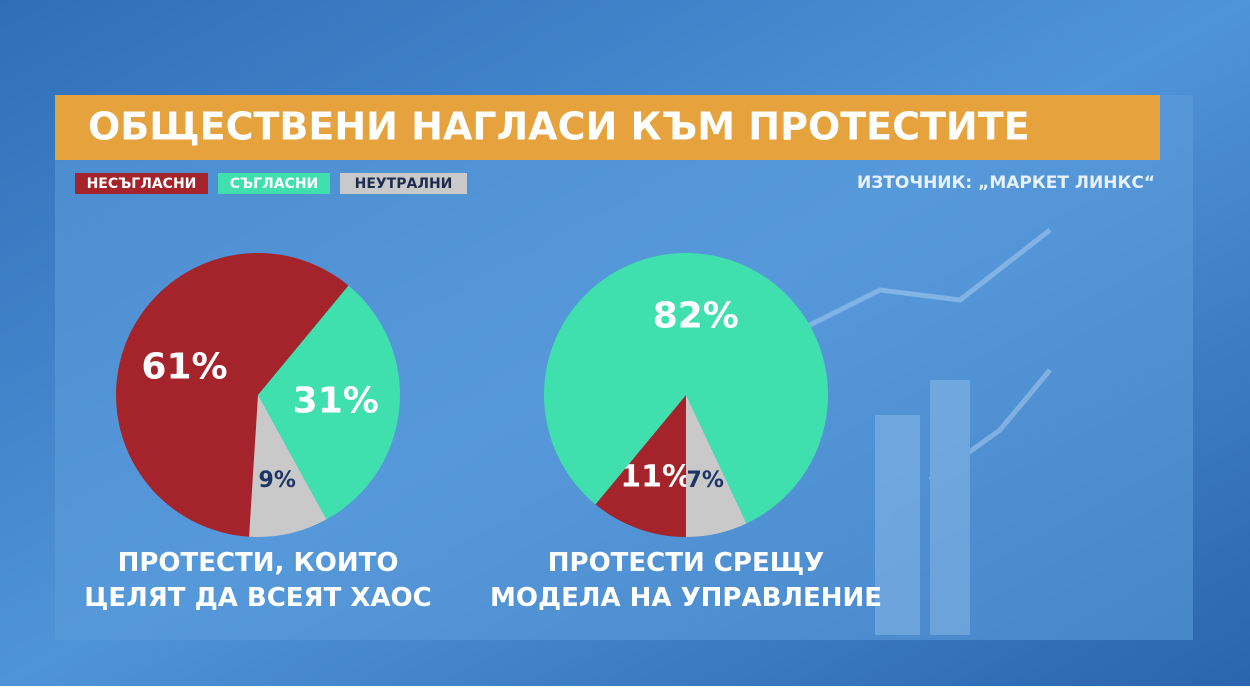 The image size is (1250, 690). What do you see at coordinates (656, 476) in the screenshot?
I see `value-label: 11%` at bounding box center [656, 476].